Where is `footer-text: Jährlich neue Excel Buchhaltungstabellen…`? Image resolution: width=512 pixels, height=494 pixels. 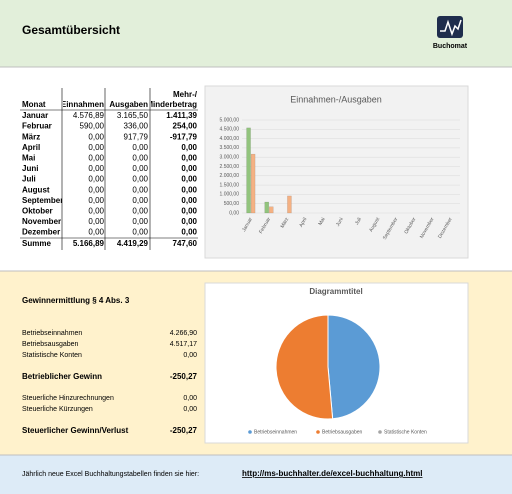 footer-text: Jährlich neue Excel Buchhaltungstabellen… is located at coordinates (110, 474).